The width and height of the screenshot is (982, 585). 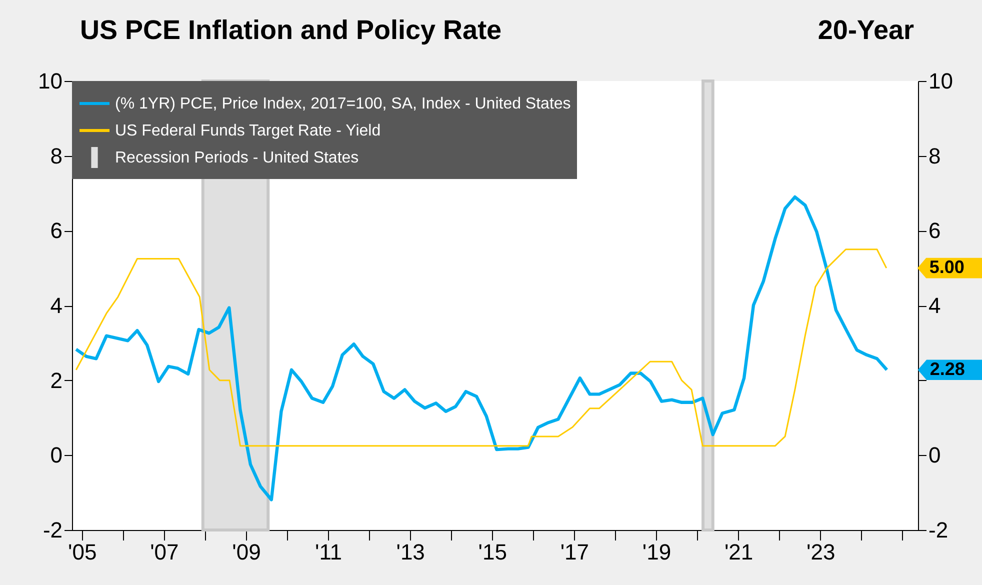 What do you see at coordinates (56, 380) in the screenshot?
I see `y-tick-label: 2` at bounding box center [56, 380].